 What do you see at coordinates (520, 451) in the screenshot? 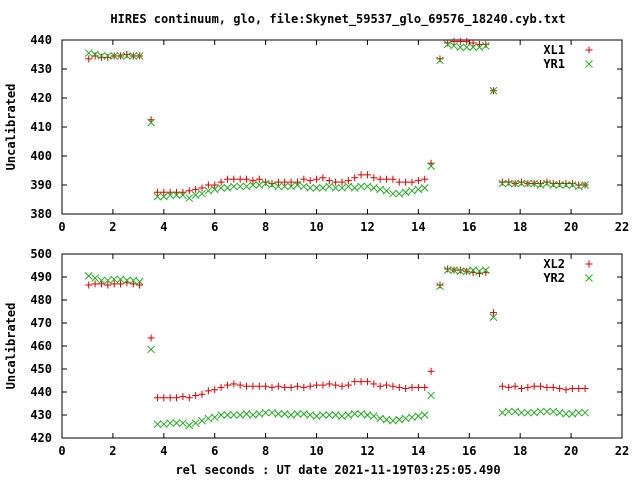
I see `x-tick-label: 18` at bounding box center [520, 451].